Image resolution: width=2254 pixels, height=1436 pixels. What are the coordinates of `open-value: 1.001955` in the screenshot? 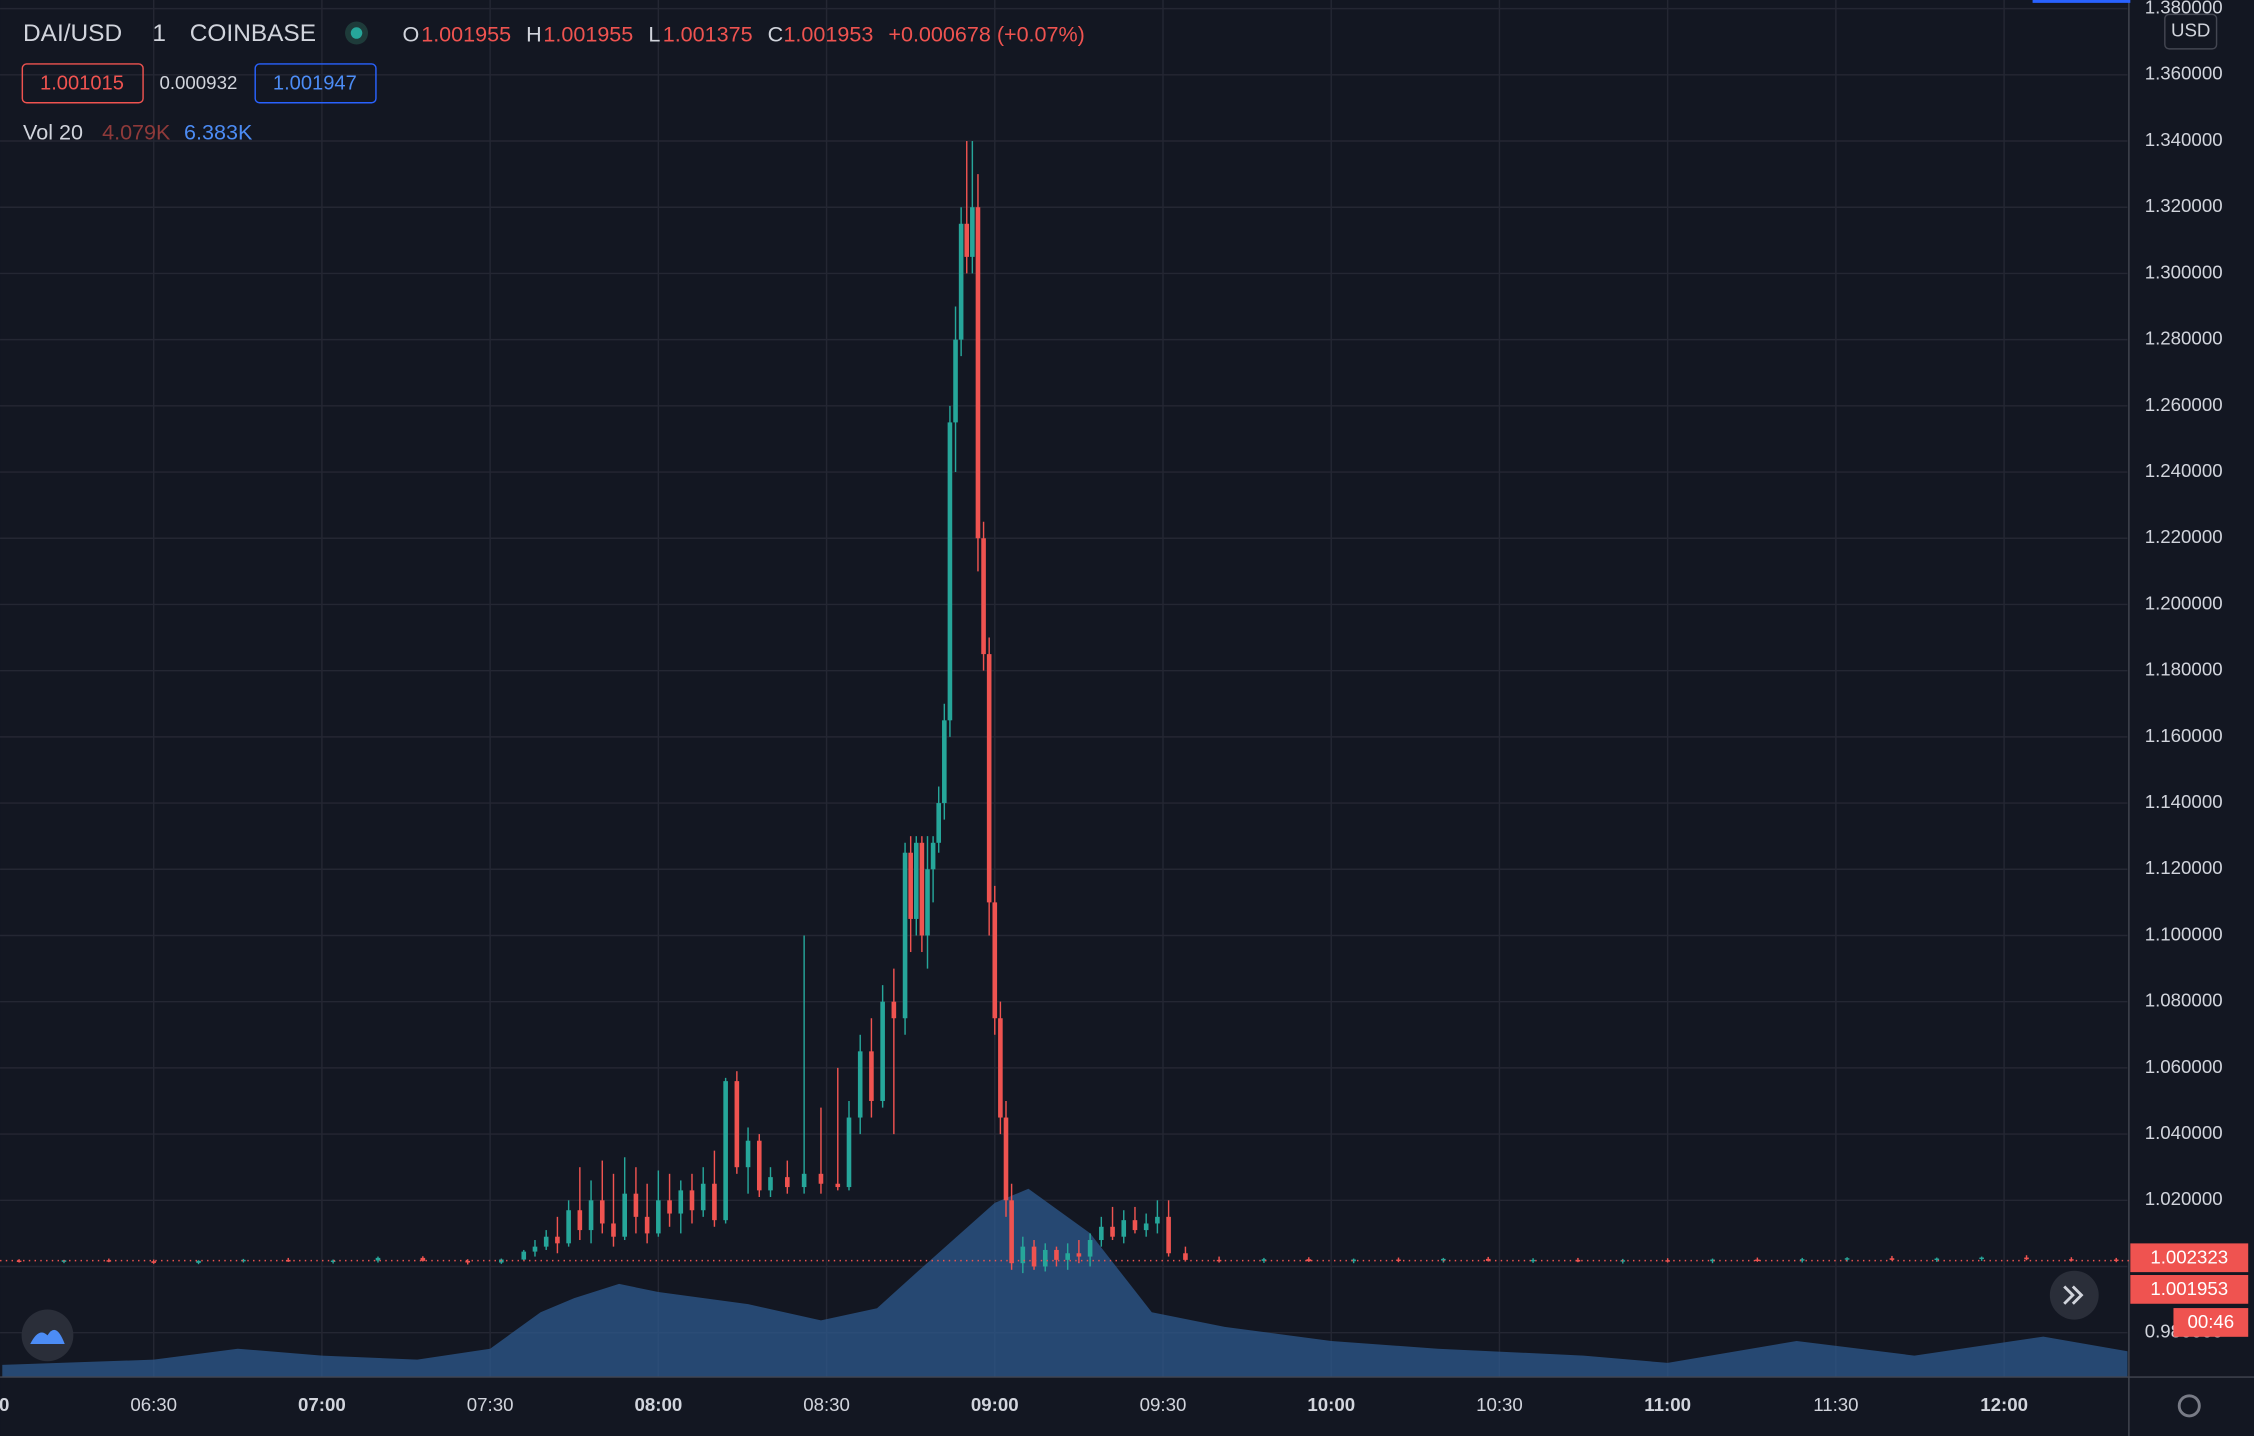 It's located at (466, 34).